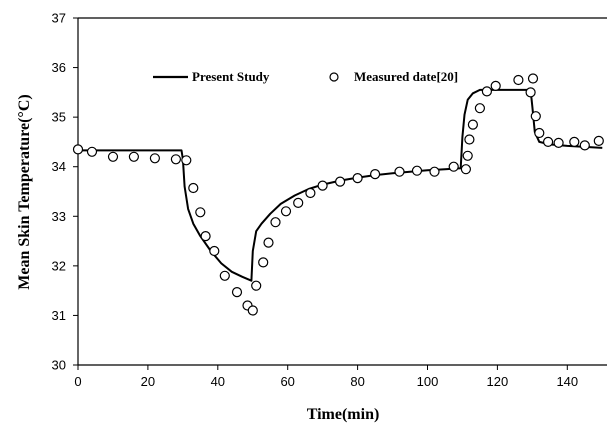  Describe the element at coordinates (59, 315) in the screenshot. I see `y-tick-label: 31` at that location.